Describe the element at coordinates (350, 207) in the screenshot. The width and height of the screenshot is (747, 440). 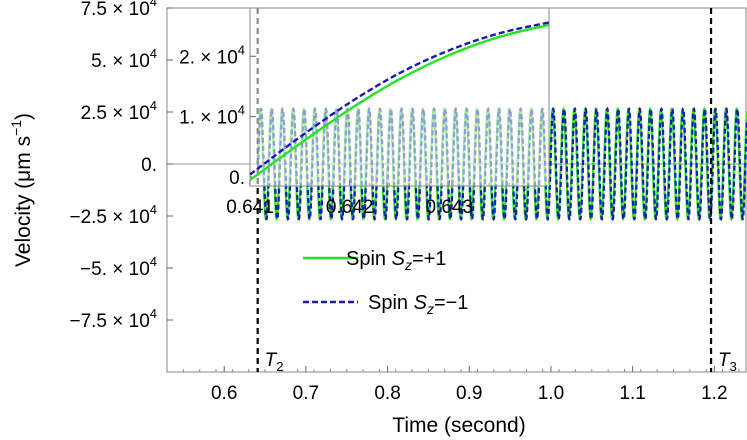
I see `inset-x-tick-label: 0.642` at that location.